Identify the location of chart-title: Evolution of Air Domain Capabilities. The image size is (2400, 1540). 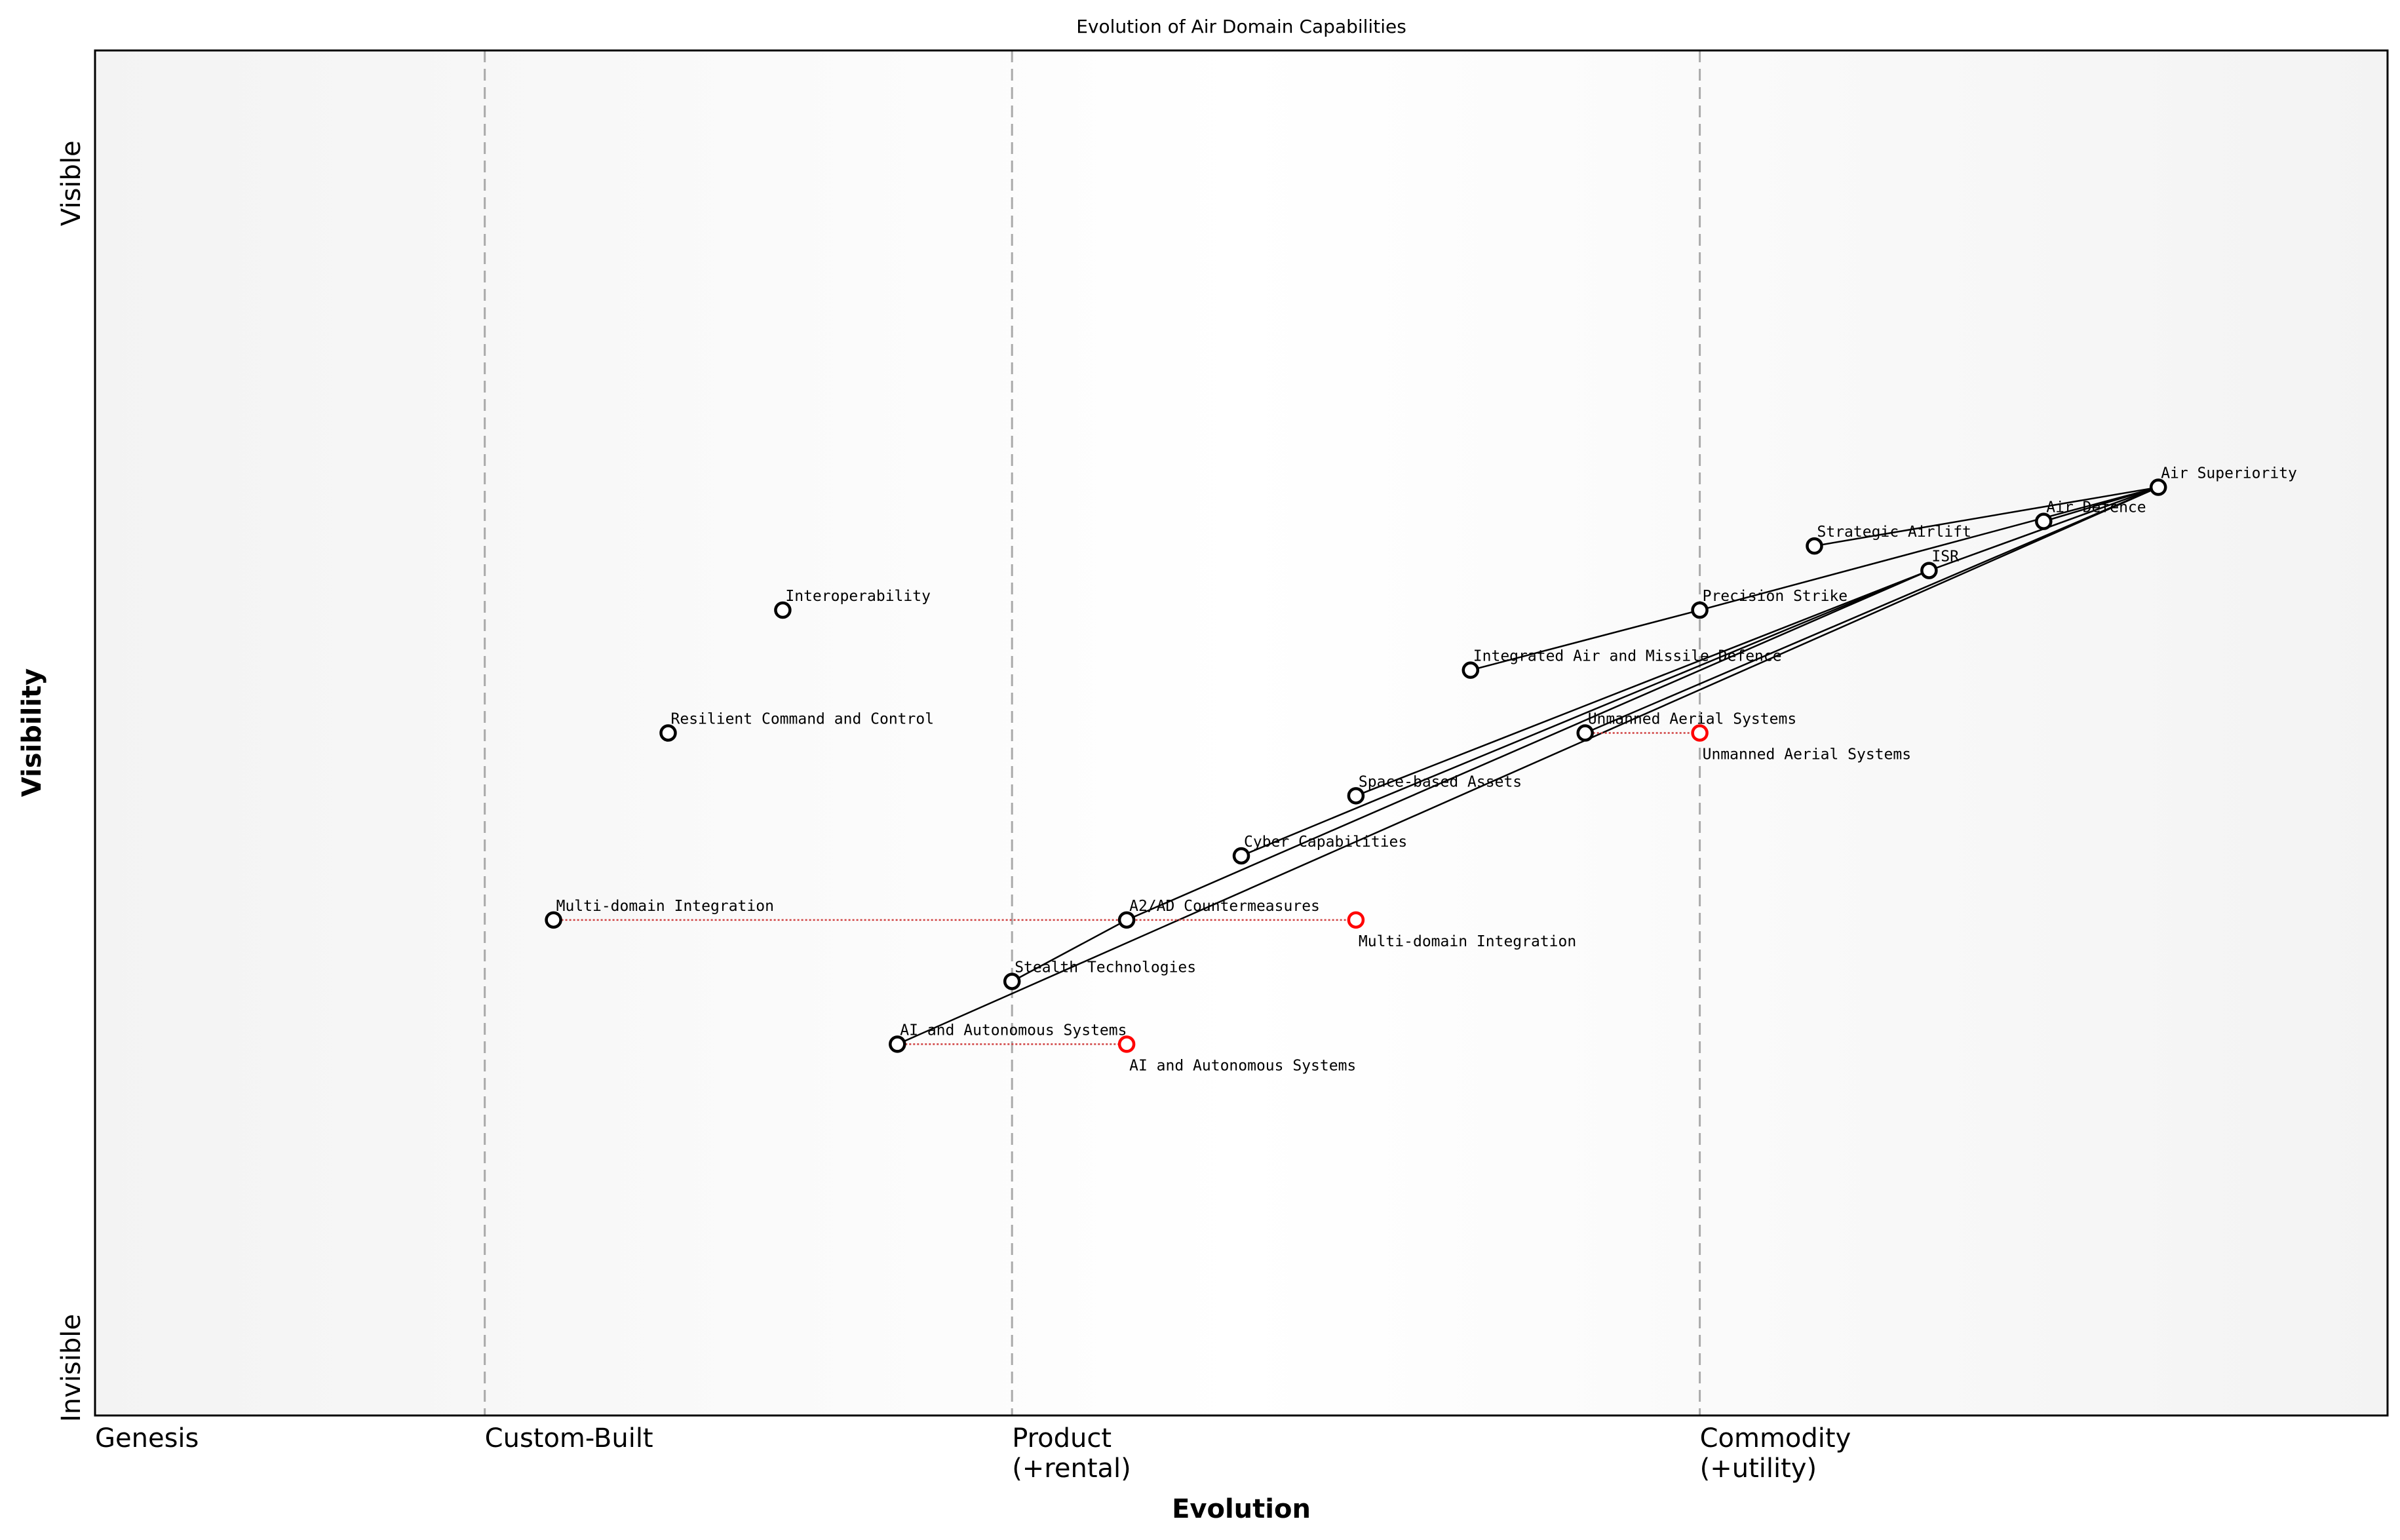
(1241, 26).